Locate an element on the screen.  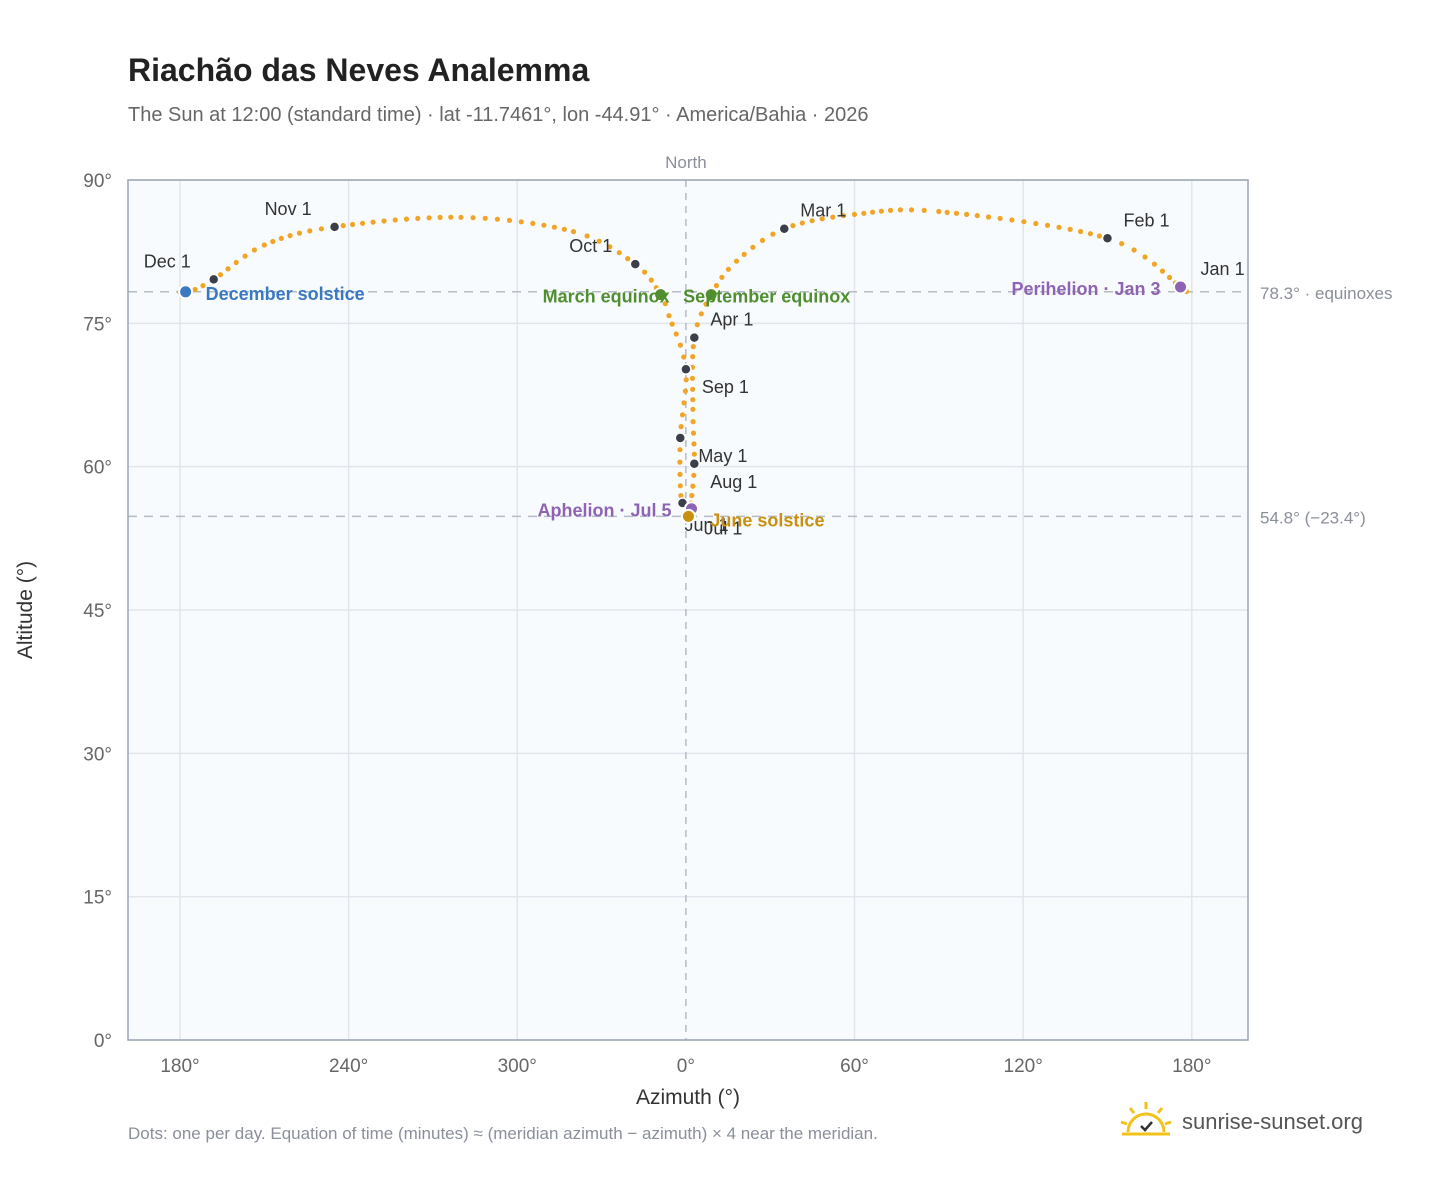
y-tick-label: 45° is located at coordinates (97, 611).